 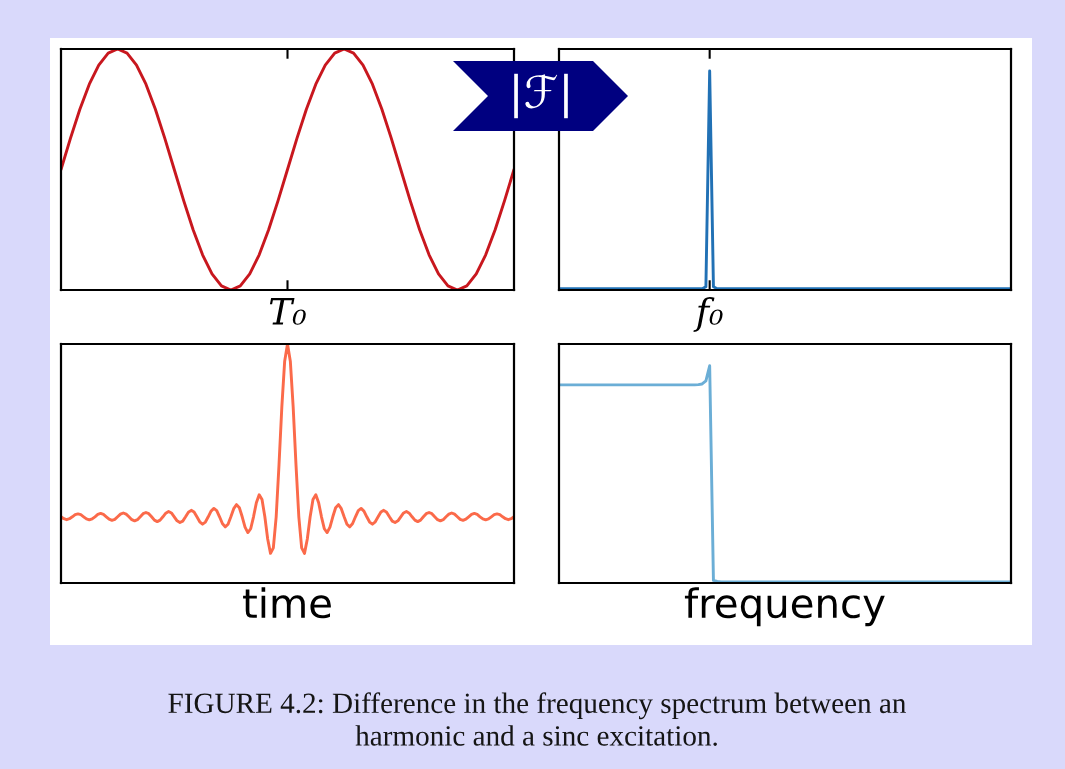 What do you see at coordinates (537, 719) in the screenshot?
I see `caption: FIGURE 4.2: Difference in the frequency spectrum between an harmonic and a sinc excitation.` at bounding box center [537, 719].